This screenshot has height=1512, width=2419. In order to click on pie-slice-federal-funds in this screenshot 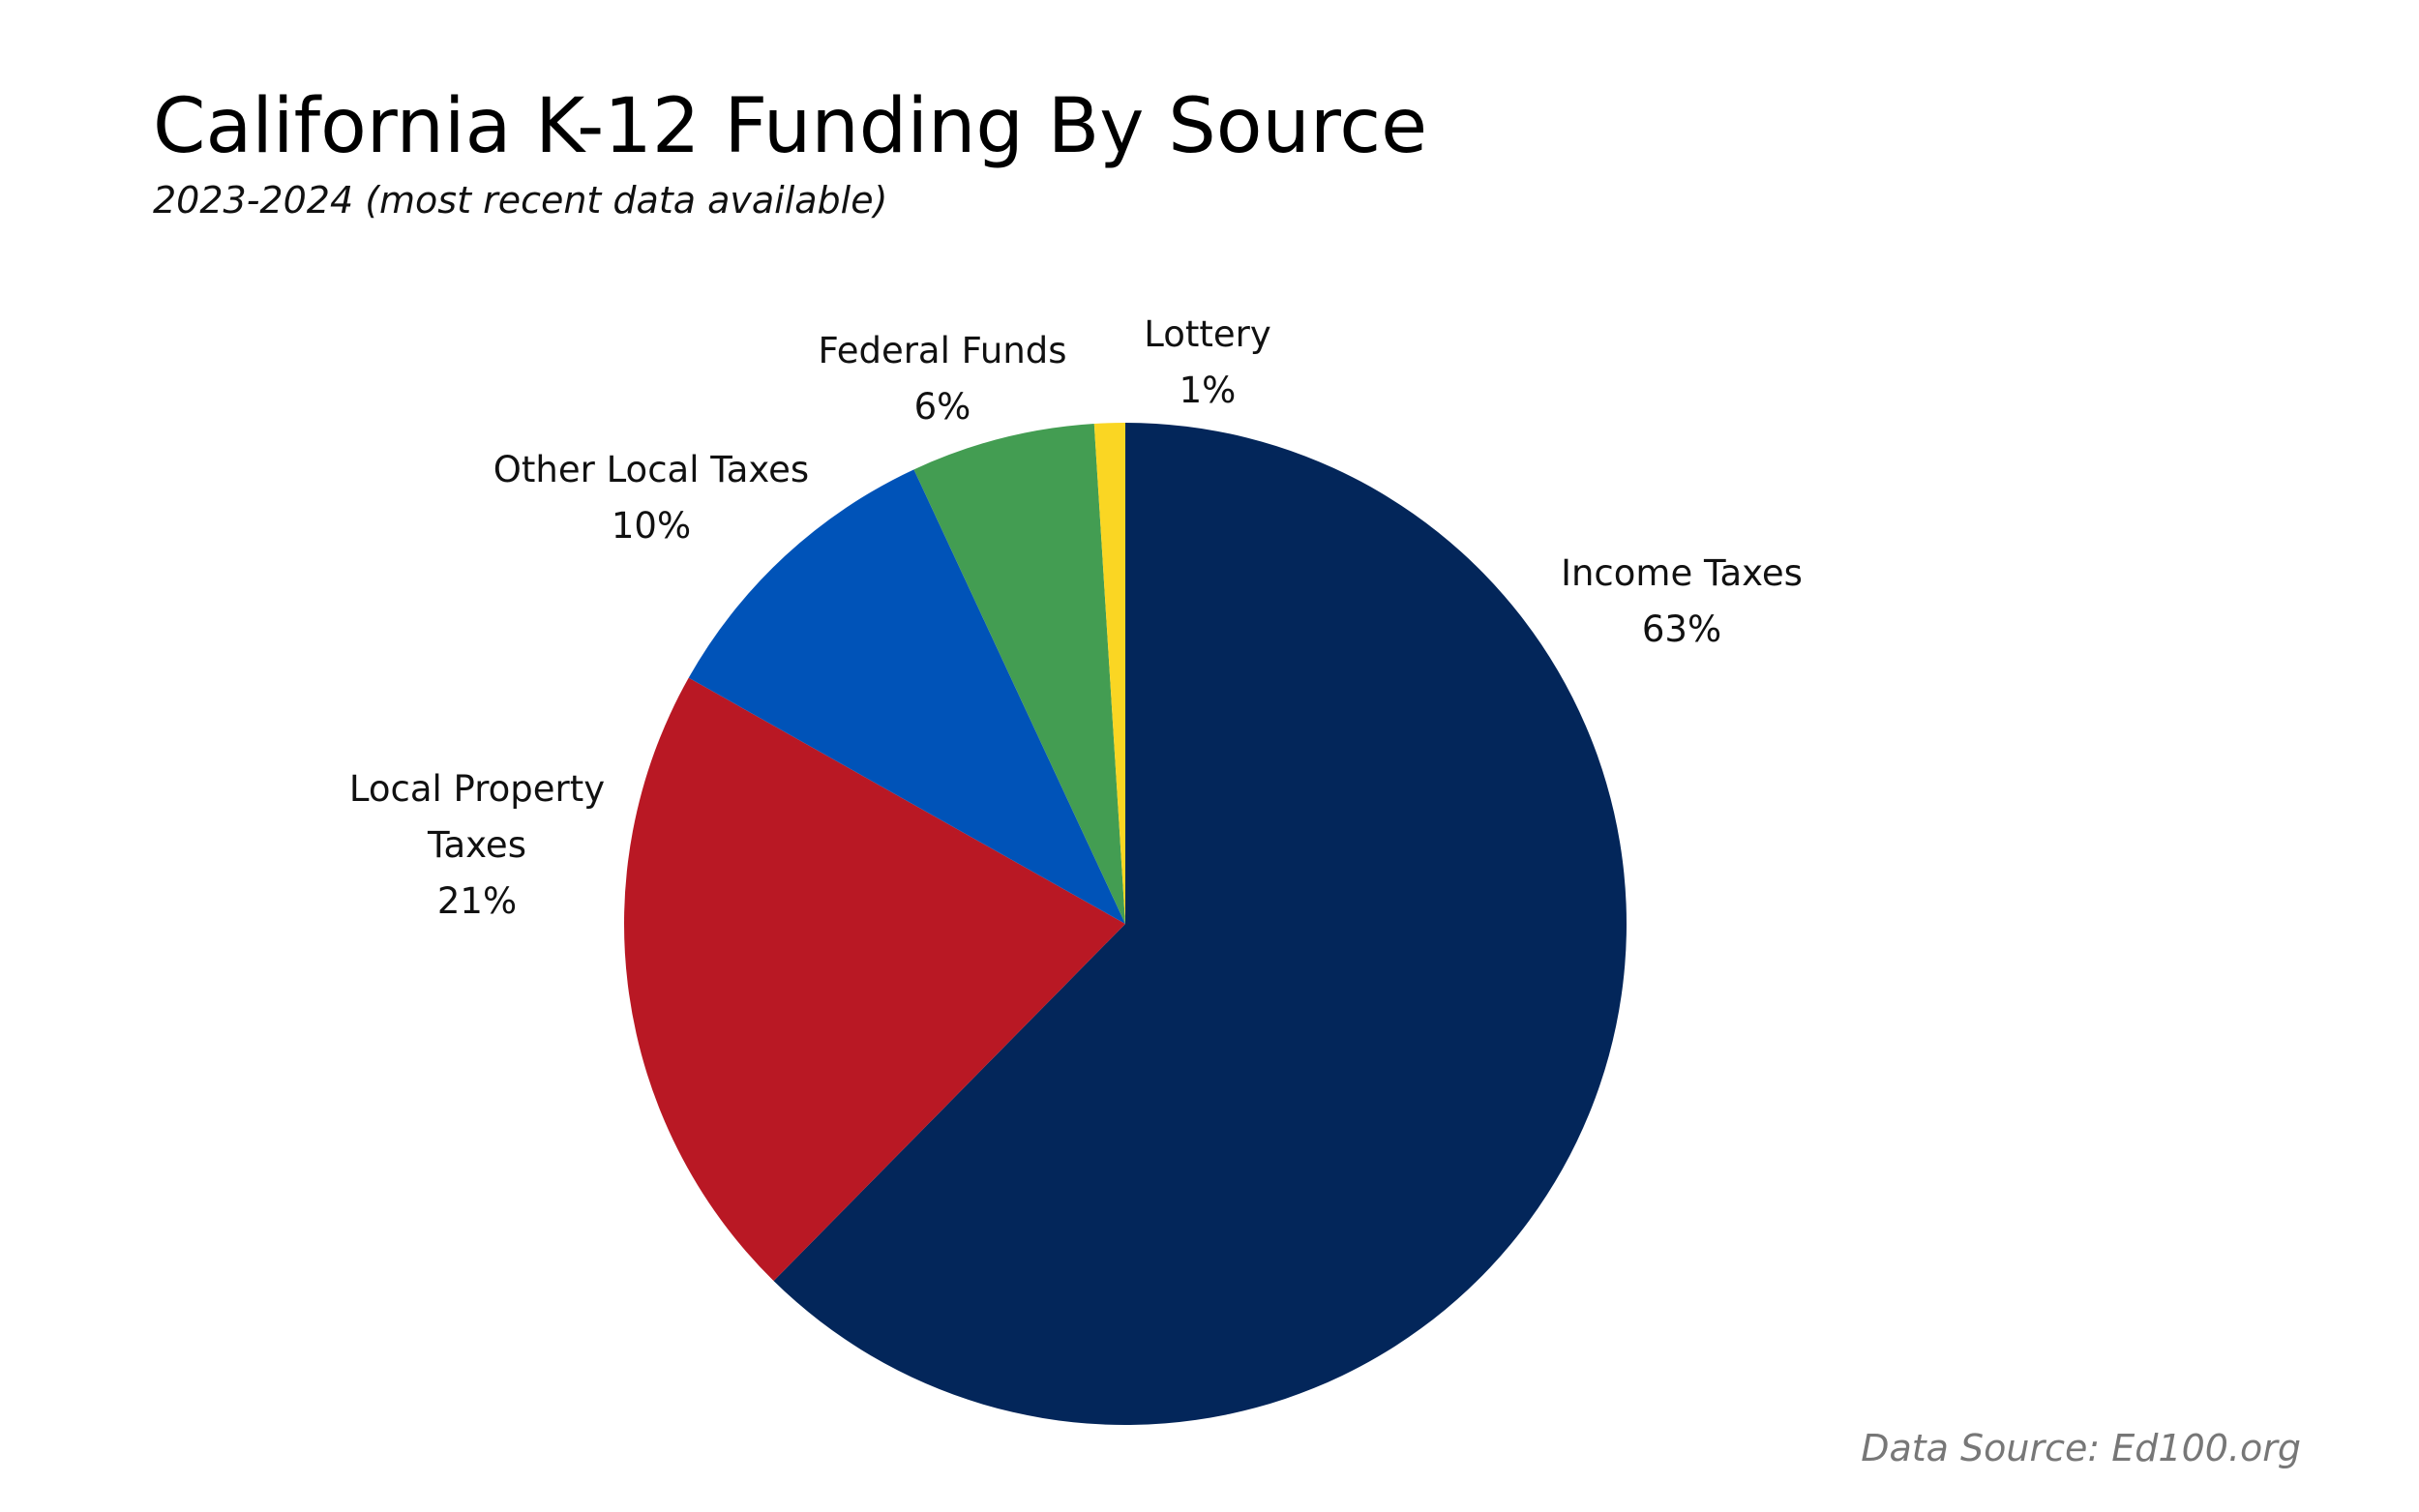, I will do `click(1019, 674)`.